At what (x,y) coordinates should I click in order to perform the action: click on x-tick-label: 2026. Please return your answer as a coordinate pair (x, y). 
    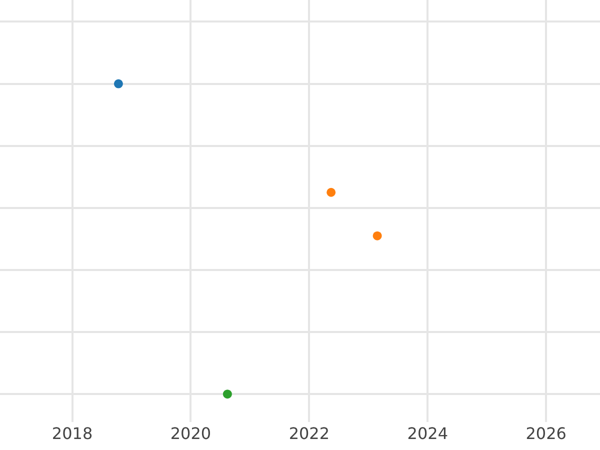
    Looking at the image, I should click on (546, 433).